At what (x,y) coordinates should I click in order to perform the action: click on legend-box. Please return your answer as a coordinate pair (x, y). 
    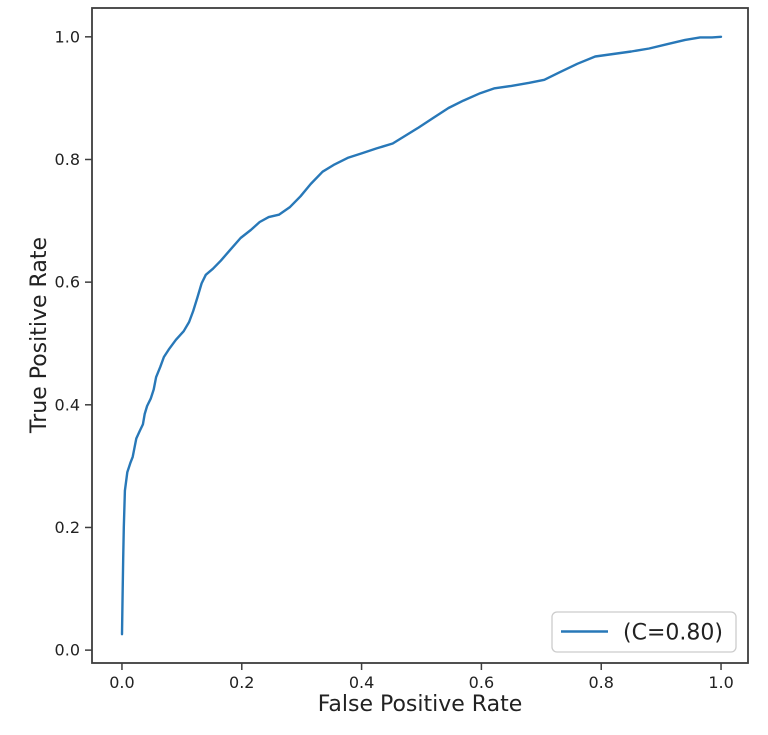
    Looking at the image, I should click on (644, 632).